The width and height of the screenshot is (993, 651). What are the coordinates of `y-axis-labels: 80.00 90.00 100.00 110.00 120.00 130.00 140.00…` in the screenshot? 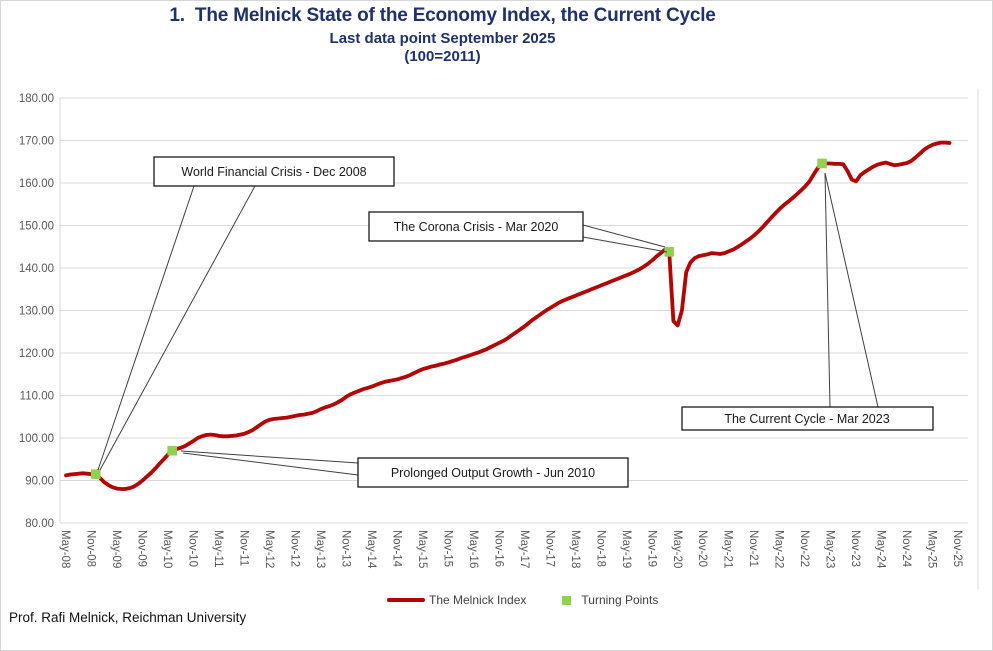 It's located at (36, 311).